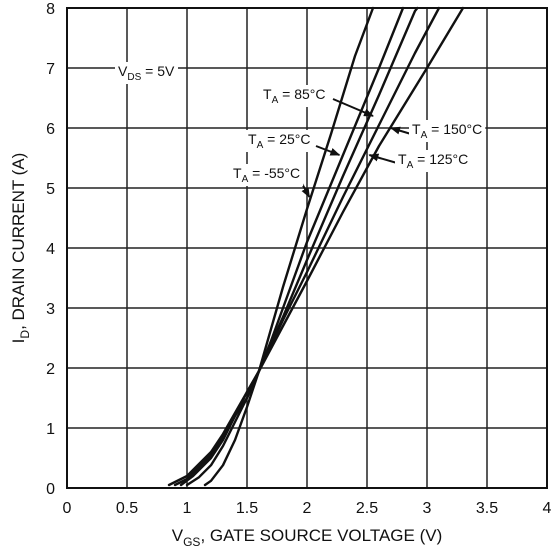  Describe the element at coordinates (67, 508) in the screenshot. I see `x-tick-label-0: 0` at that location.